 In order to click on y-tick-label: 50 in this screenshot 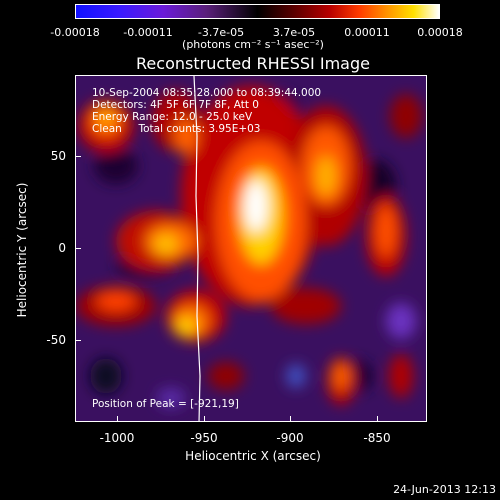, I will do `click(58, 156)`.